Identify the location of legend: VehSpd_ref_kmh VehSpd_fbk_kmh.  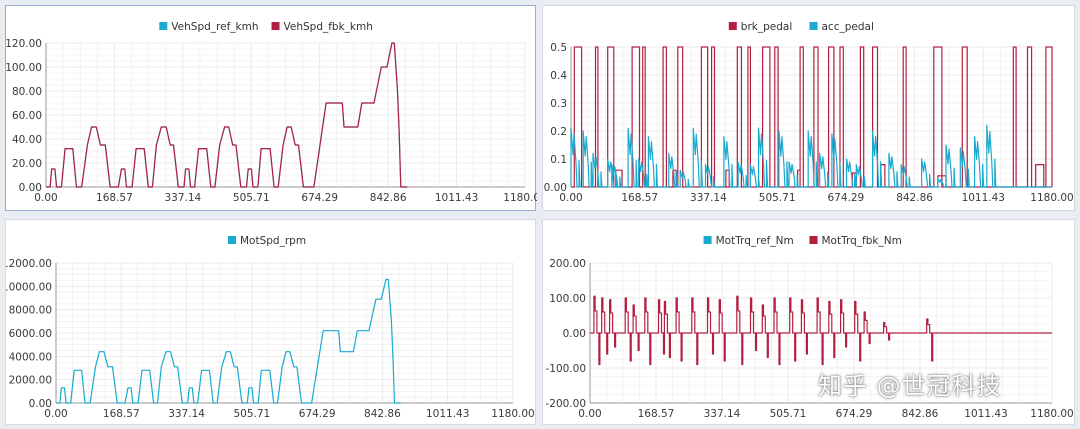
(266, 27).